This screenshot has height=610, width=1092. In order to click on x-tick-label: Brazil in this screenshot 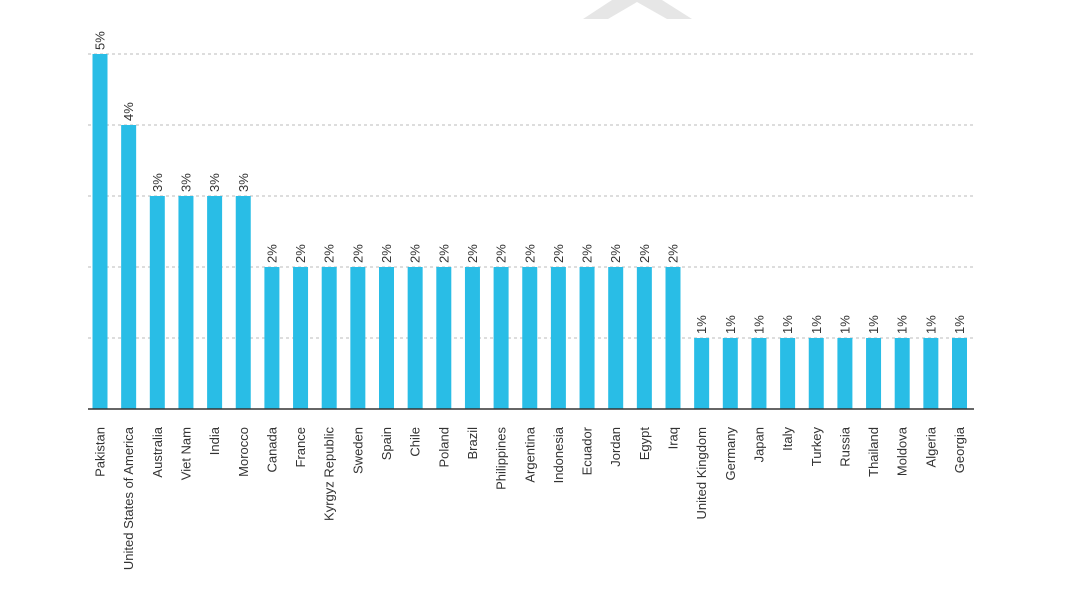, I will do `click(472, 443)`.